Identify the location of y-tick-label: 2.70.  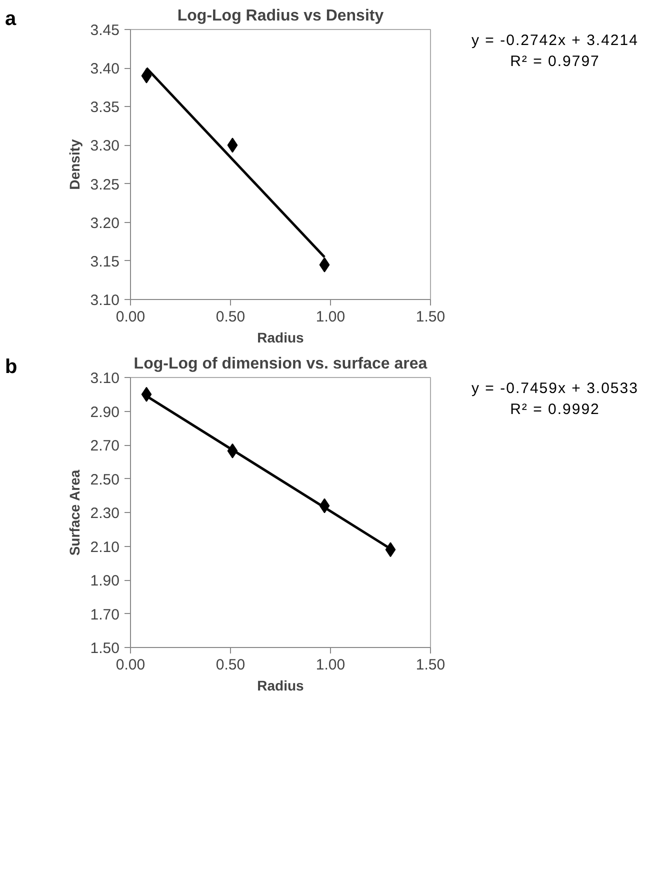
(105, 446).